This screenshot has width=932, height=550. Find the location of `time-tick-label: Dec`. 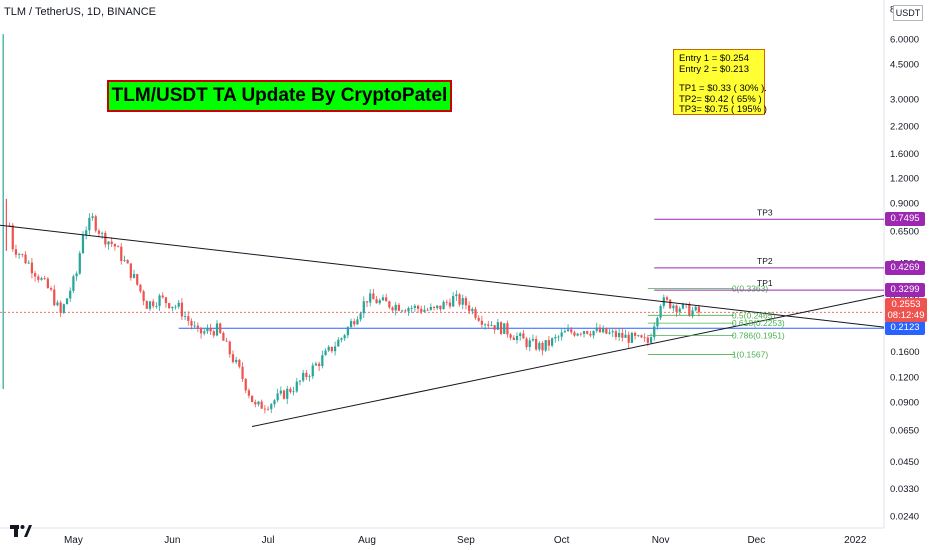

time-tick-label: Dec is located at coordinates (756, 540).